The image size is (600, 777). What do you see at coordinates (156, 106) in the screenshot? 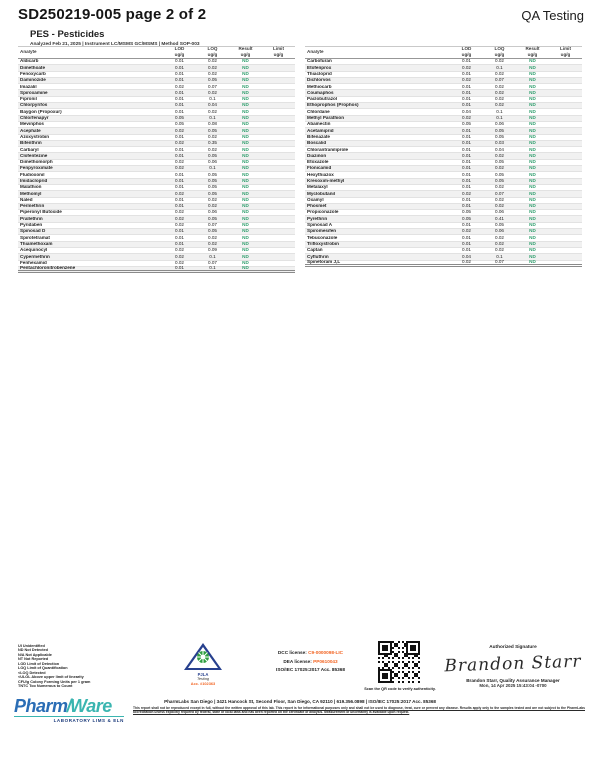
I see `table-row: Chlorpyrifos 0.01 0.04 ND` at bounding box center [156, 106].